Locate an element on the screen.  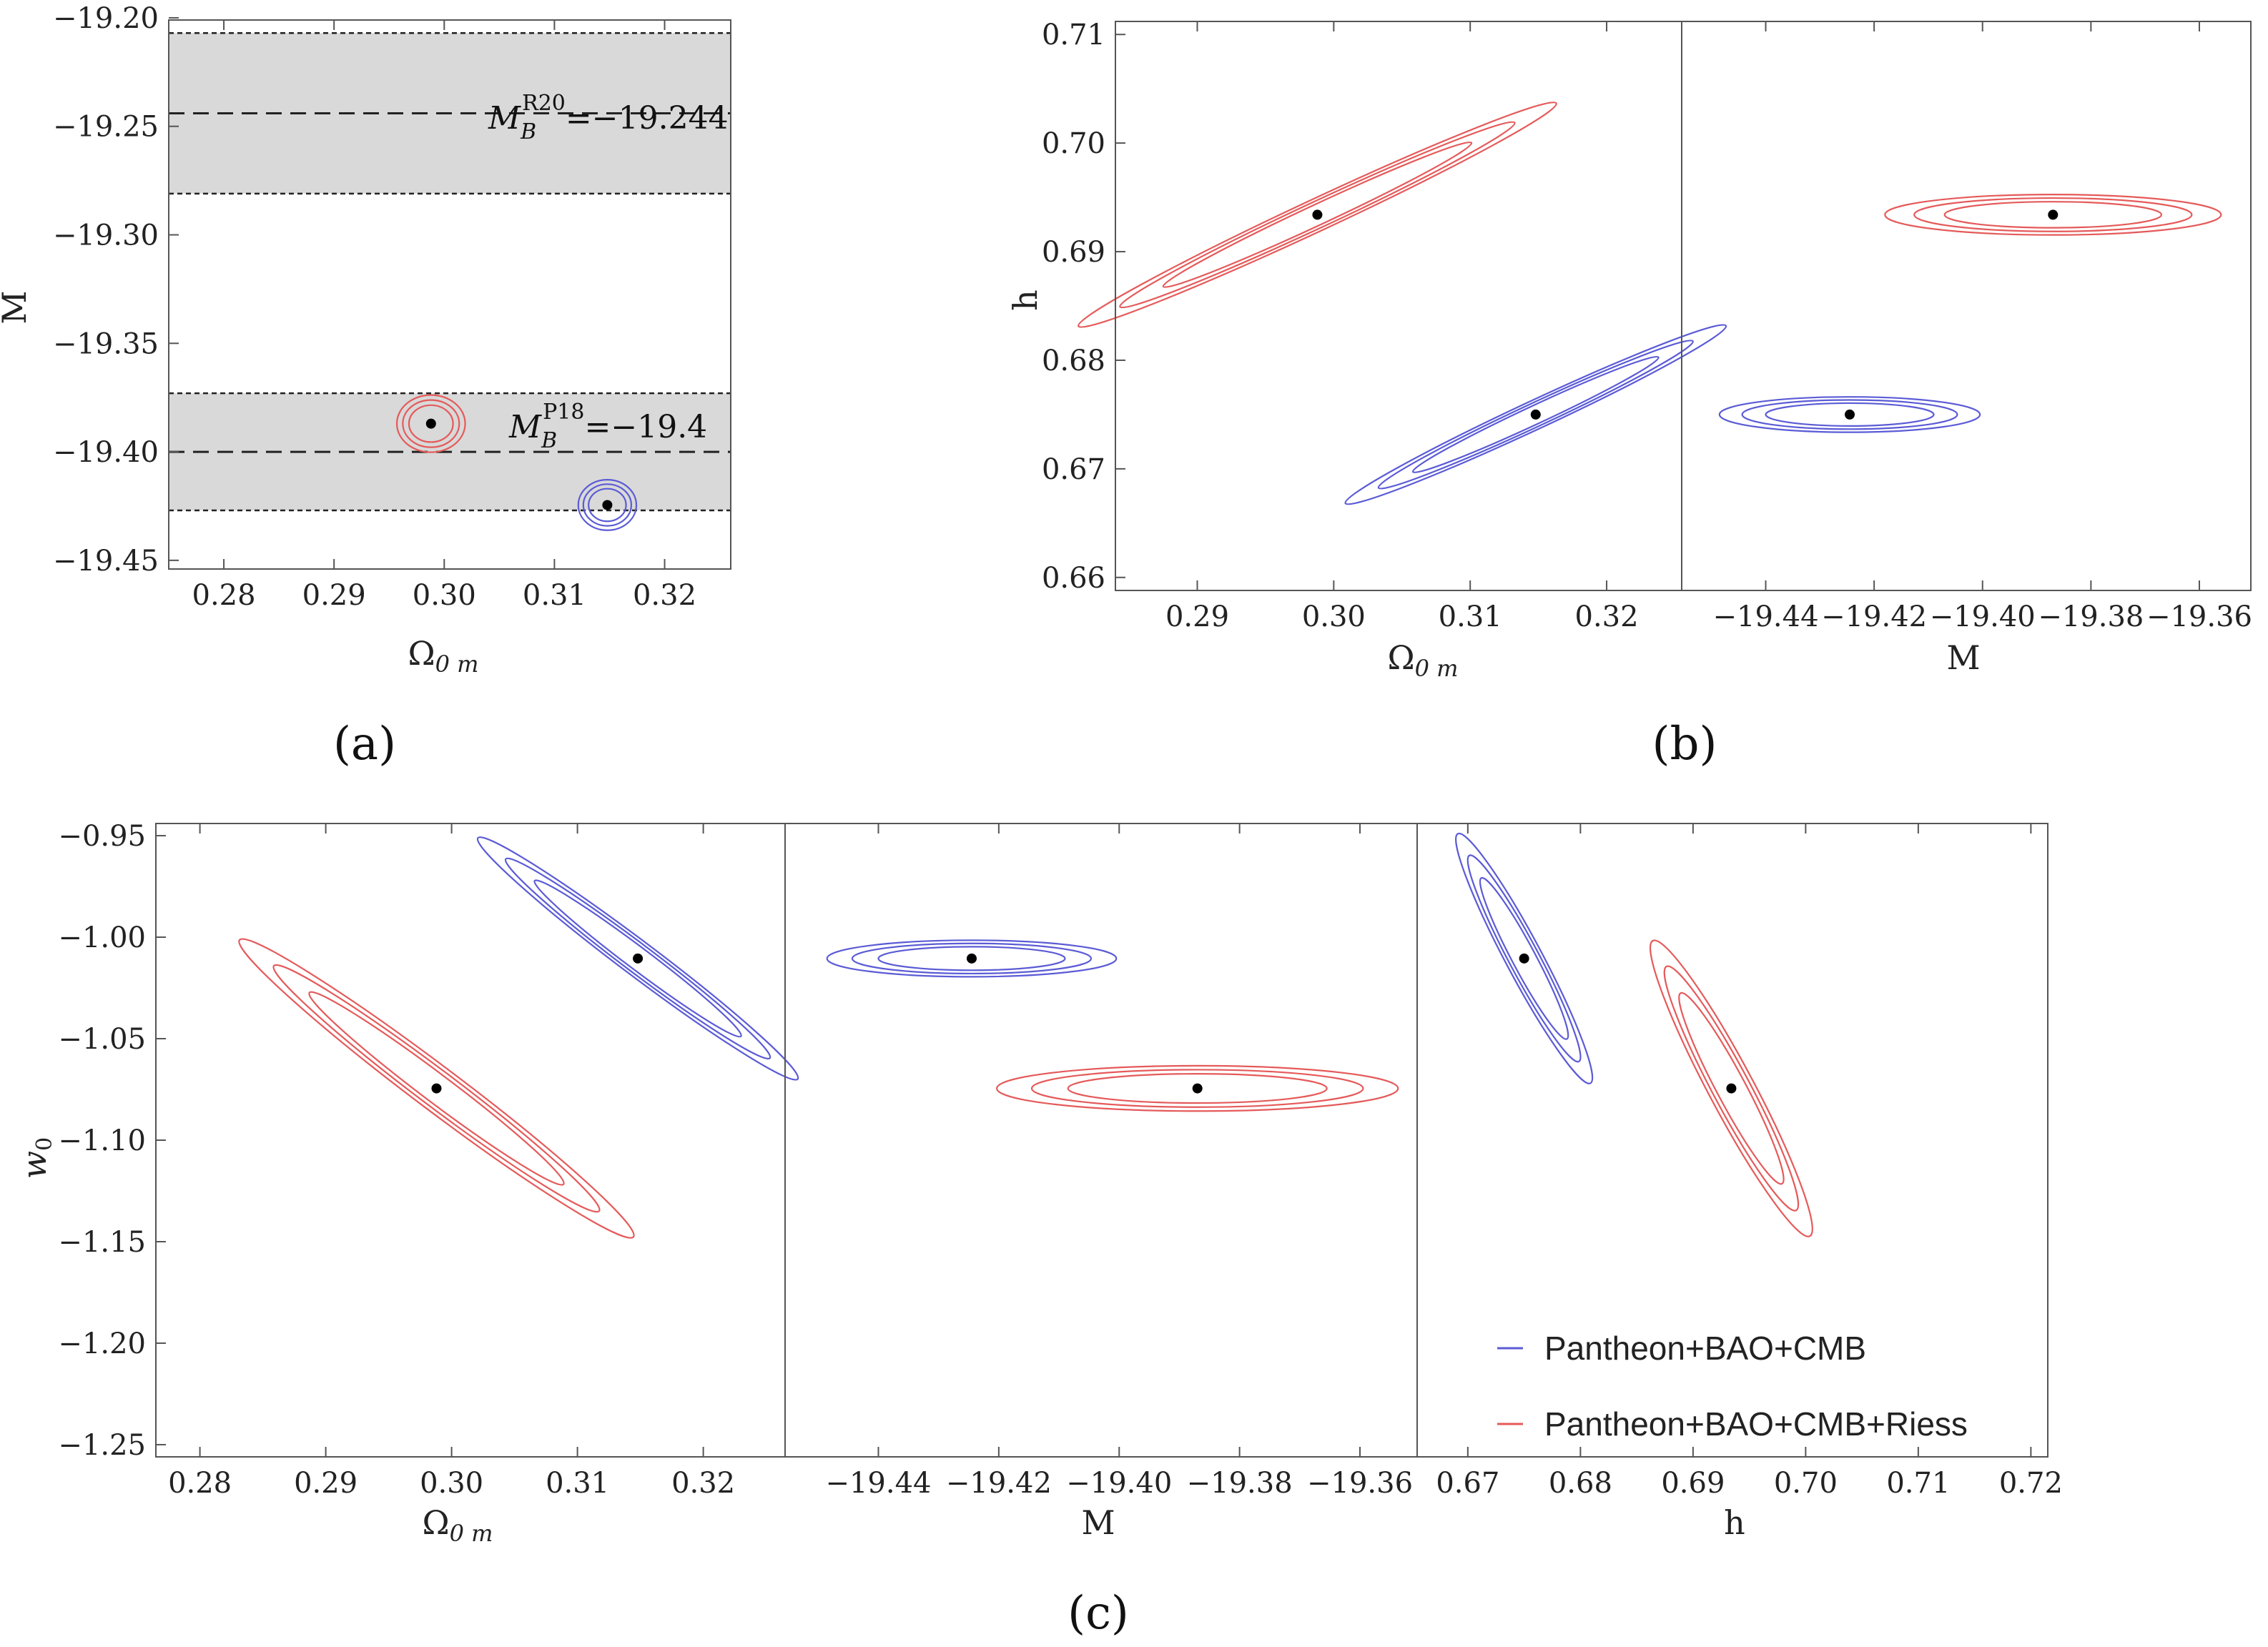
contour-c3-pantheon-bao-cmb-riess-2sigma is located at coordinates (1731, 1088).